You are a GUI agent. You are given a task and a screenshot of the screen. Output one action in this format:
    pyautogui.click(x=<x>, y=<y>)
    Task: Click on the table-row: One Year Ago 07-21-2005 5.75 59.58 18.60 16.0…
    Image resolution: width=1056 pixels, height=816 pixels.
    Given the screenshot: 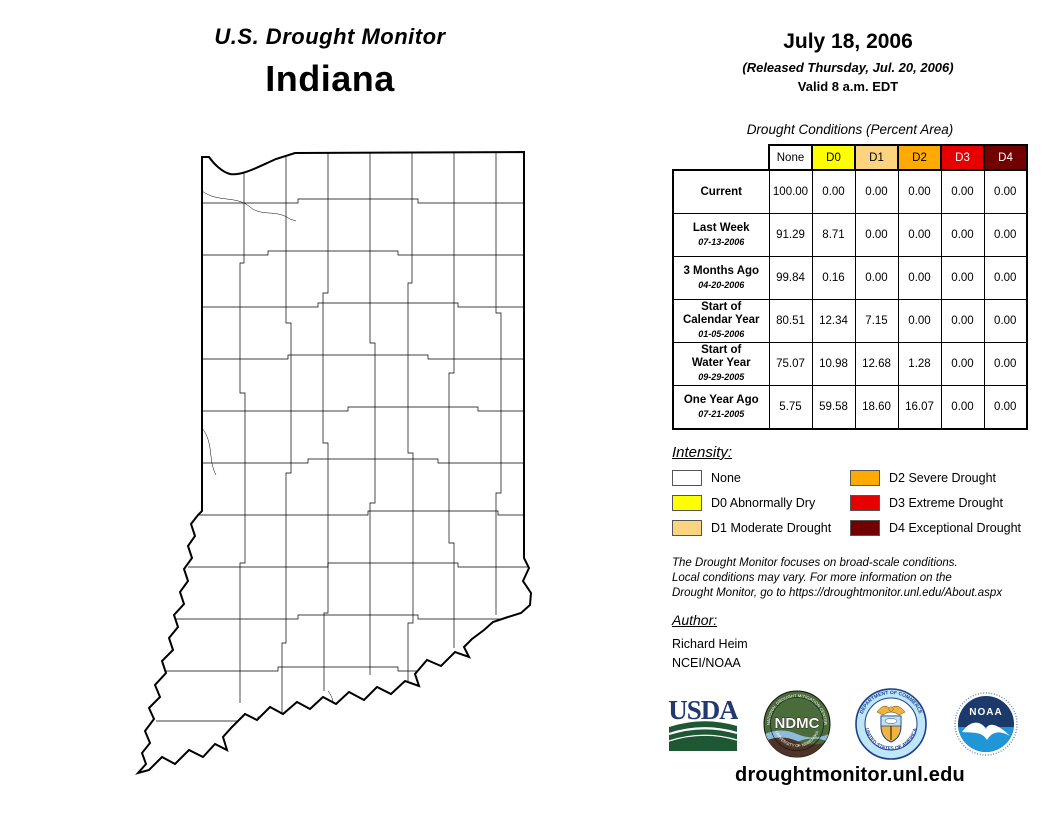 What is the action you would take?
    pyautogui.click(x=850, y=407)
    